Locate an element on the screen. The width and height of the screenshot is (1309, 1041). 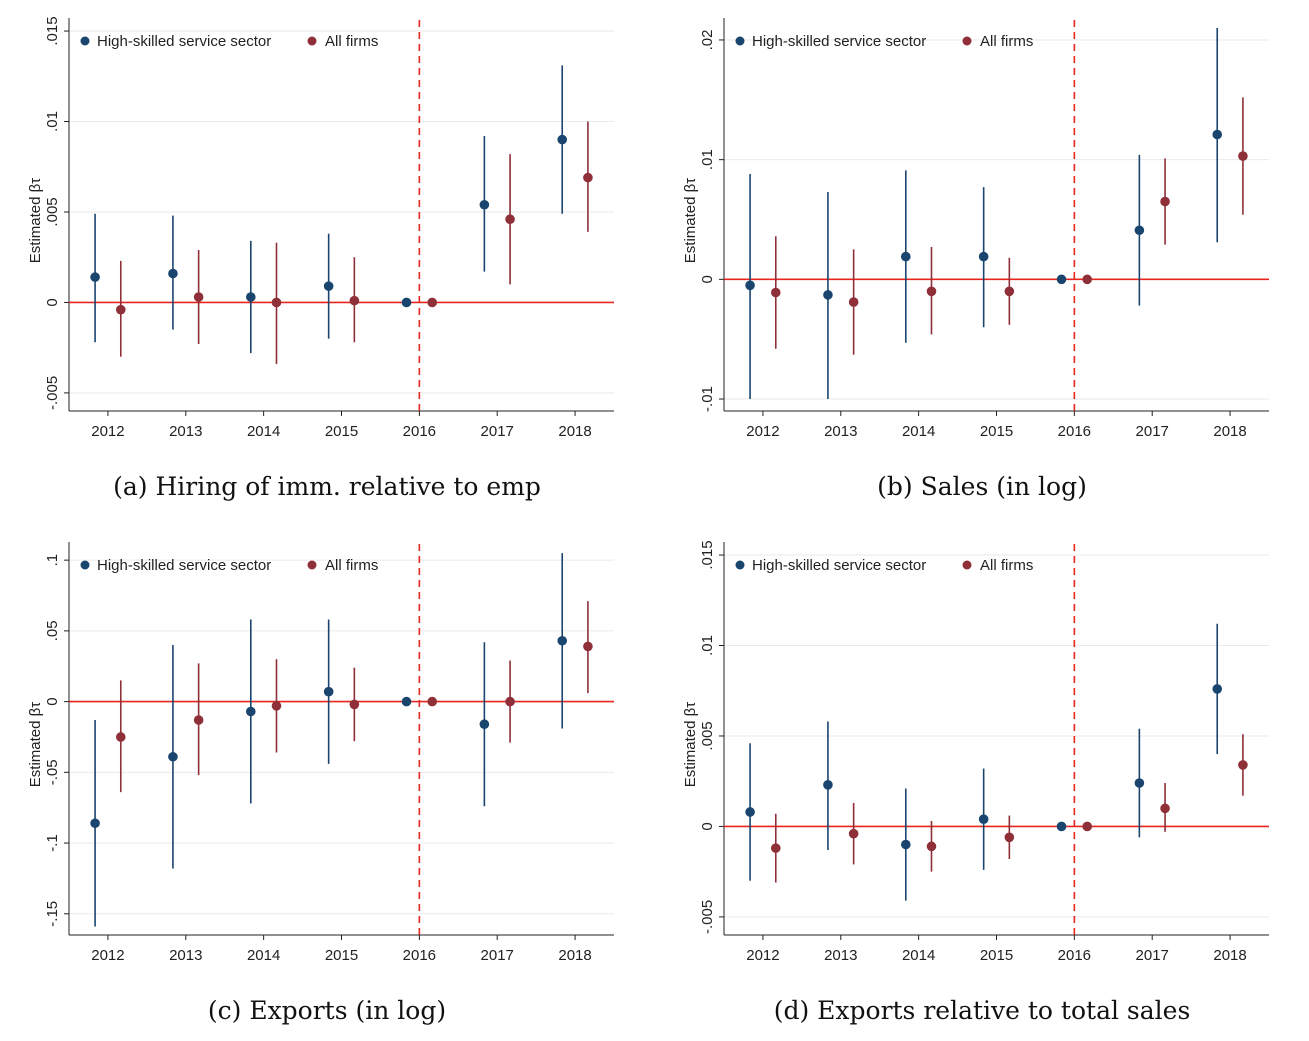
y-tick-label: -.005 is located at coordinates (707, 917).